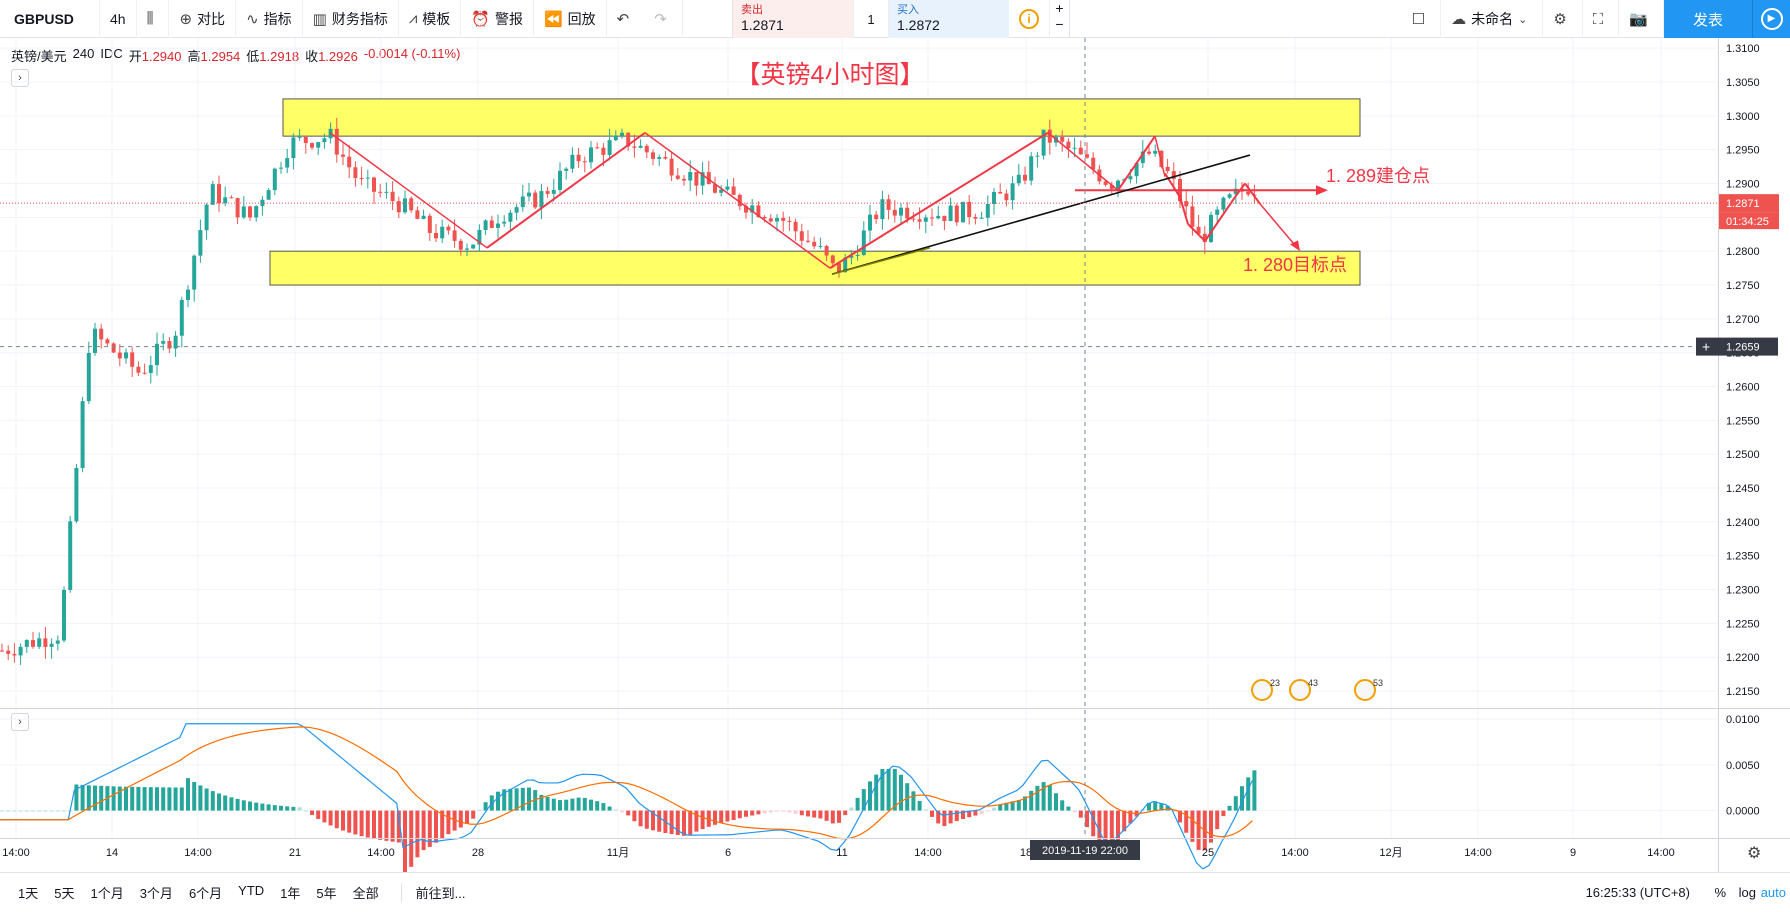  Describe the element at coordinates (205, 893) in the screenshot. I see `range-button: 6个月` at that location.